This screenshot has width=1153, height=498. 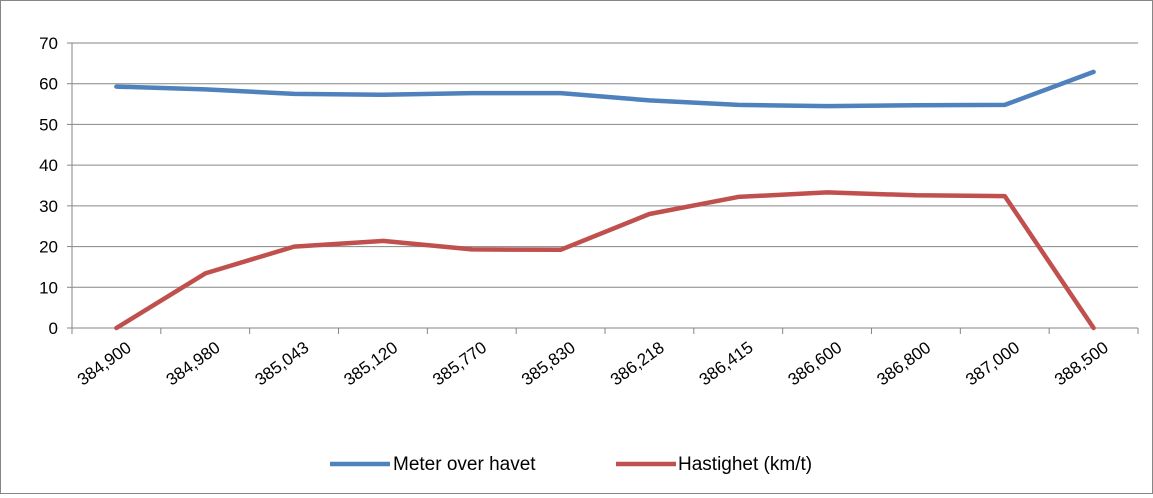 I want to click on y-tick-label: 10, so click(x=48, y=287).